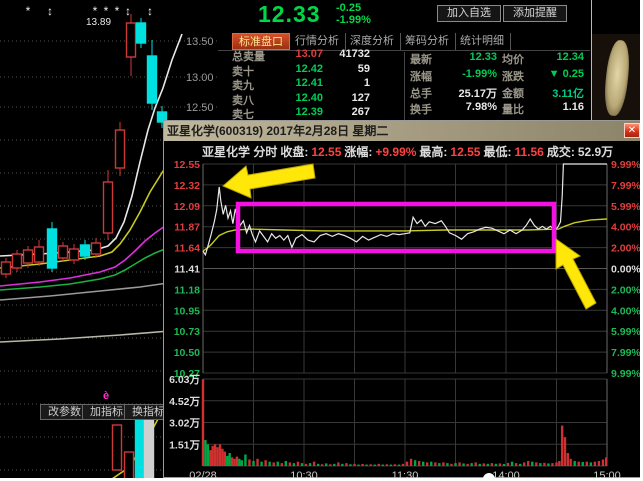 This screenshot has height=481, width=643. What do you see at coordinates (427, 41) in the screenshot?
I see `tab-chip-analysis: 筹码分析` at bounding box center [427, 41].